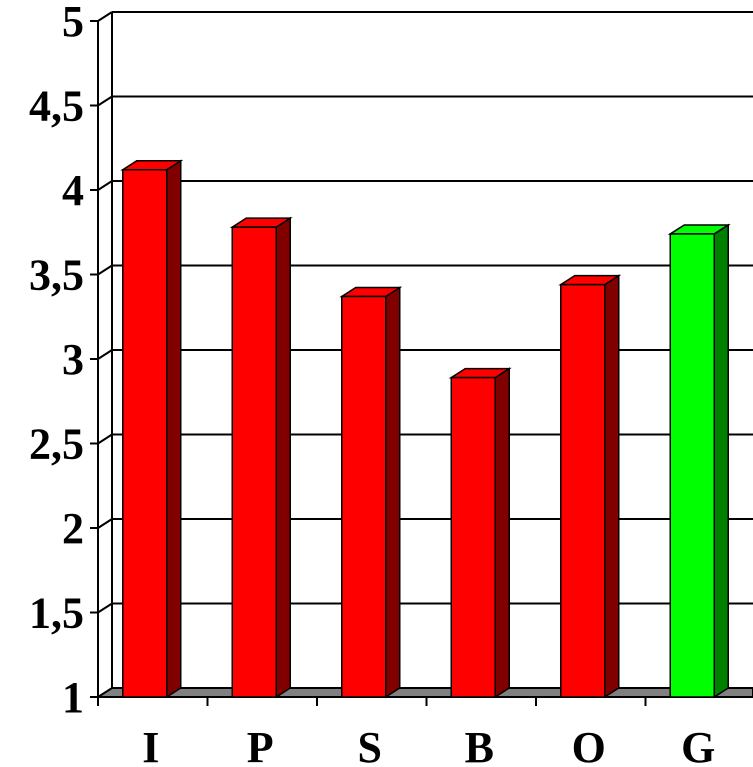  Describe the element at coordinates (56, 106) in the screenshot. I see `y-tick-label: 4,5` at that location.